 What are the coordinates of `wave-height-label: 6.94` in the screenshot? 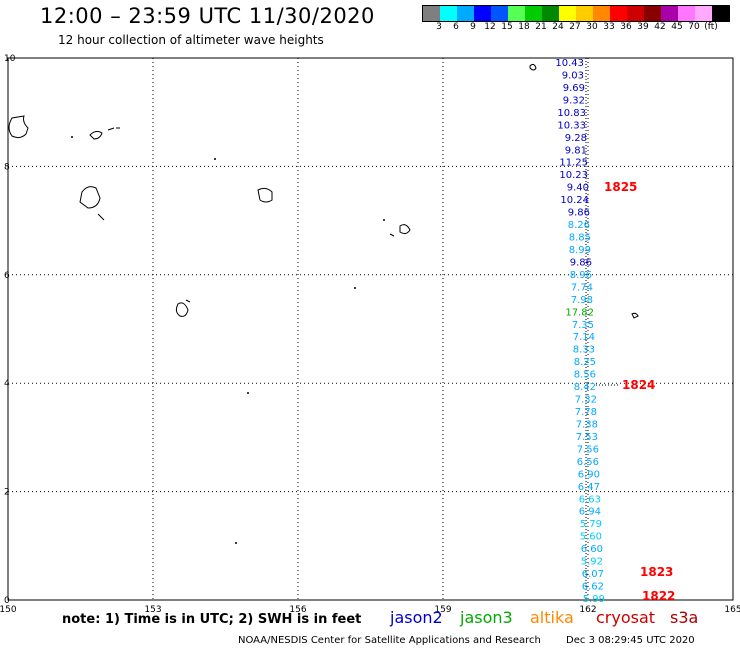 It's located at (590, 512).